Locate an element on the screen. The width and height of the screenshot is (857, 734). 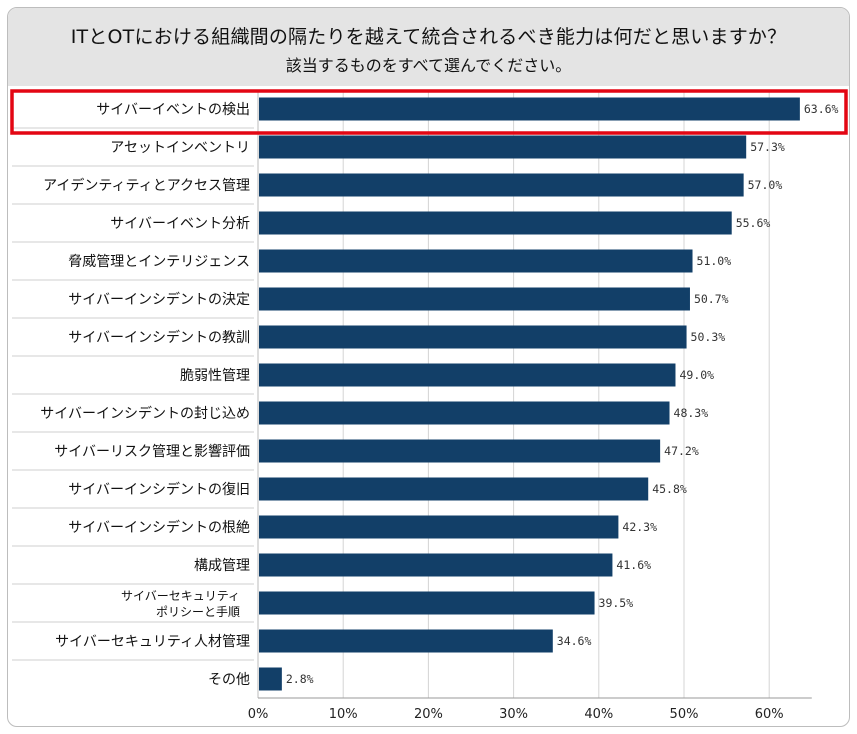
category-label: 脆弱性管理 is located at coordinates (215, 375).